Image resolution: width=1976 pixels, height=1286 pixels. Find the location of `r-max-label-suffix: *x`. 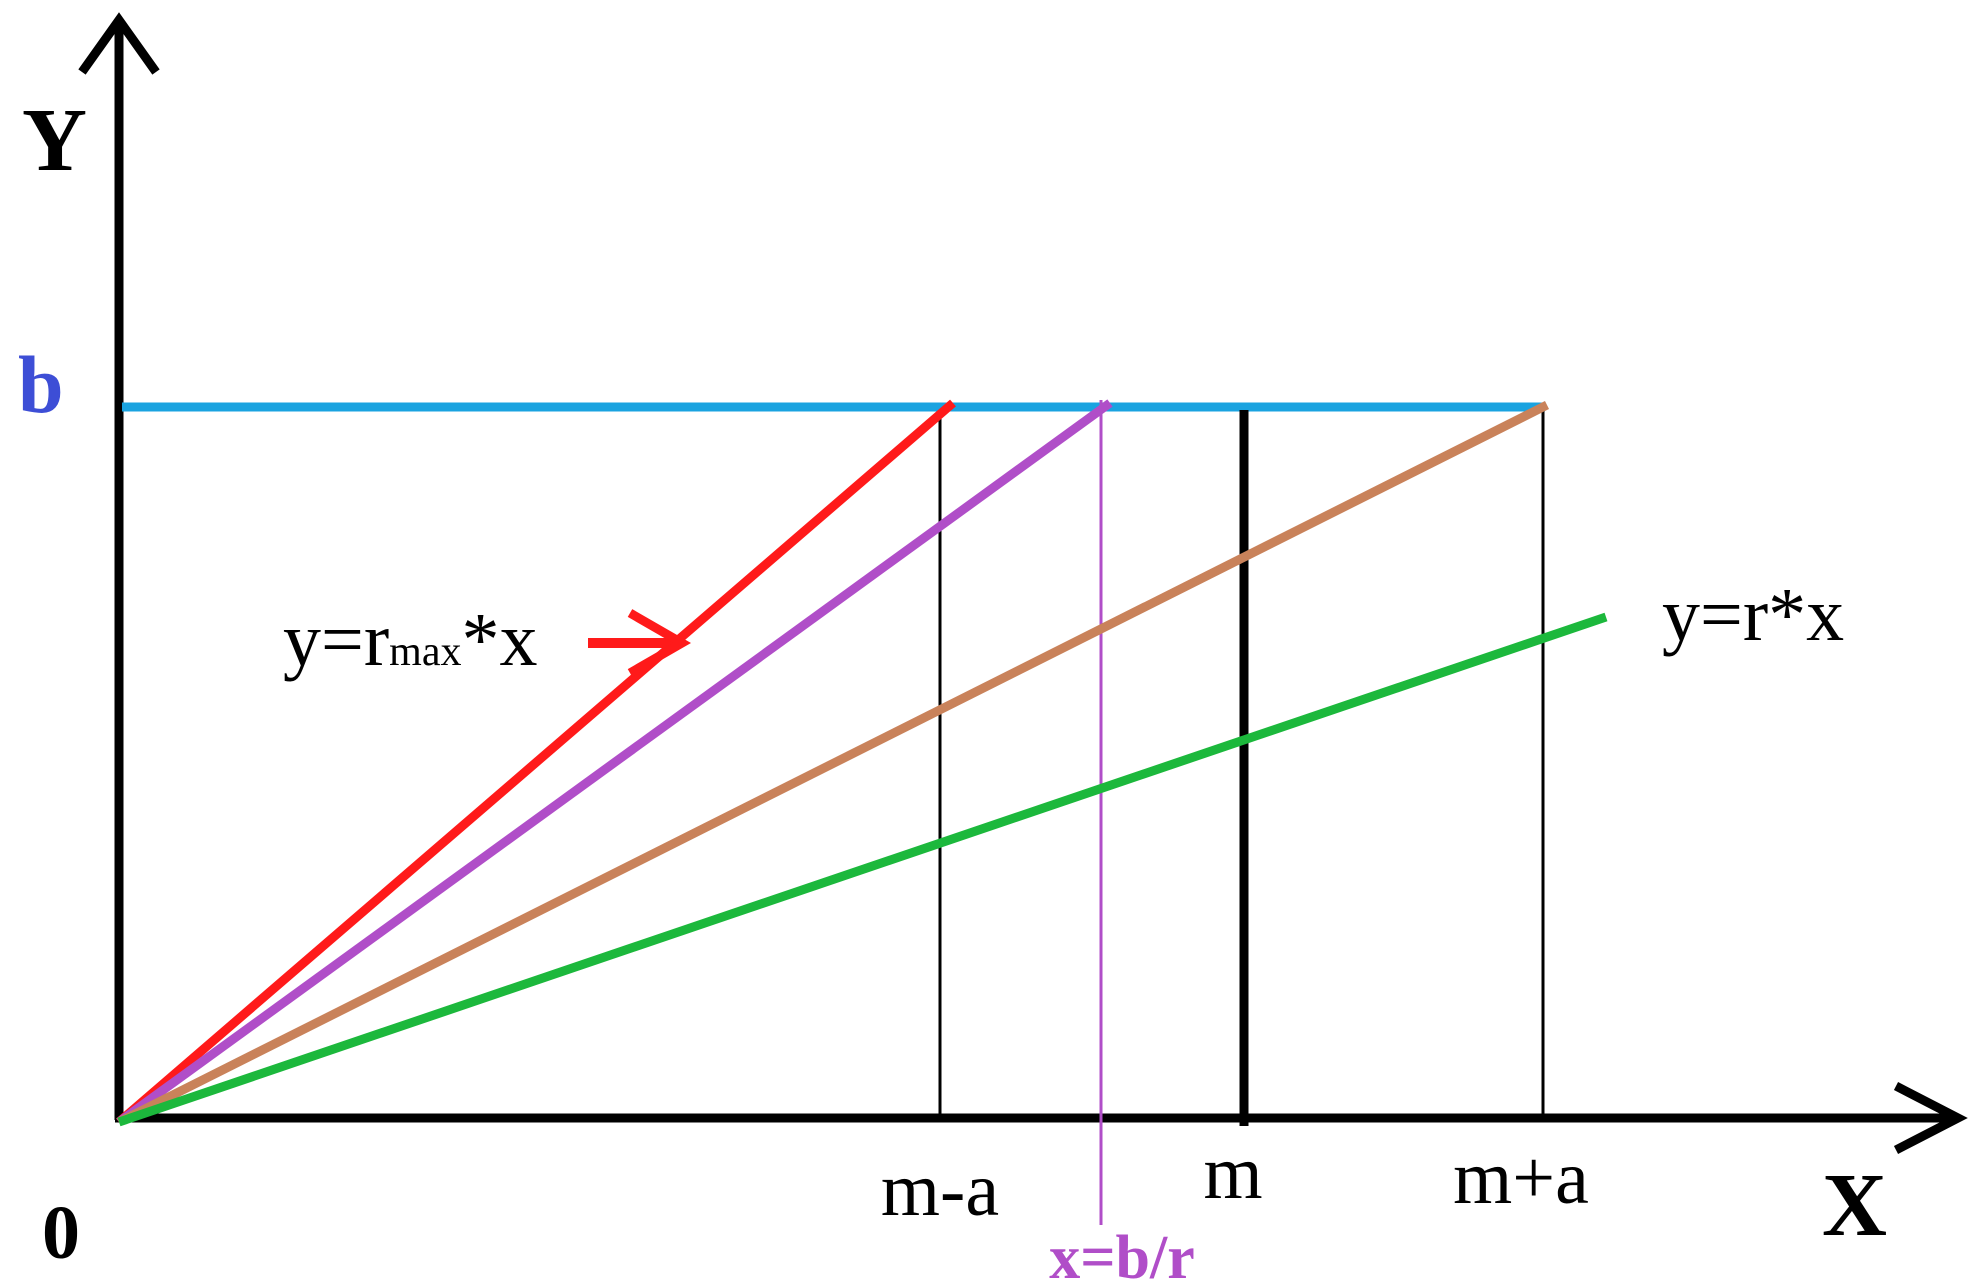

r-max-label-suffix: *x is located at coordinates (499, 640).